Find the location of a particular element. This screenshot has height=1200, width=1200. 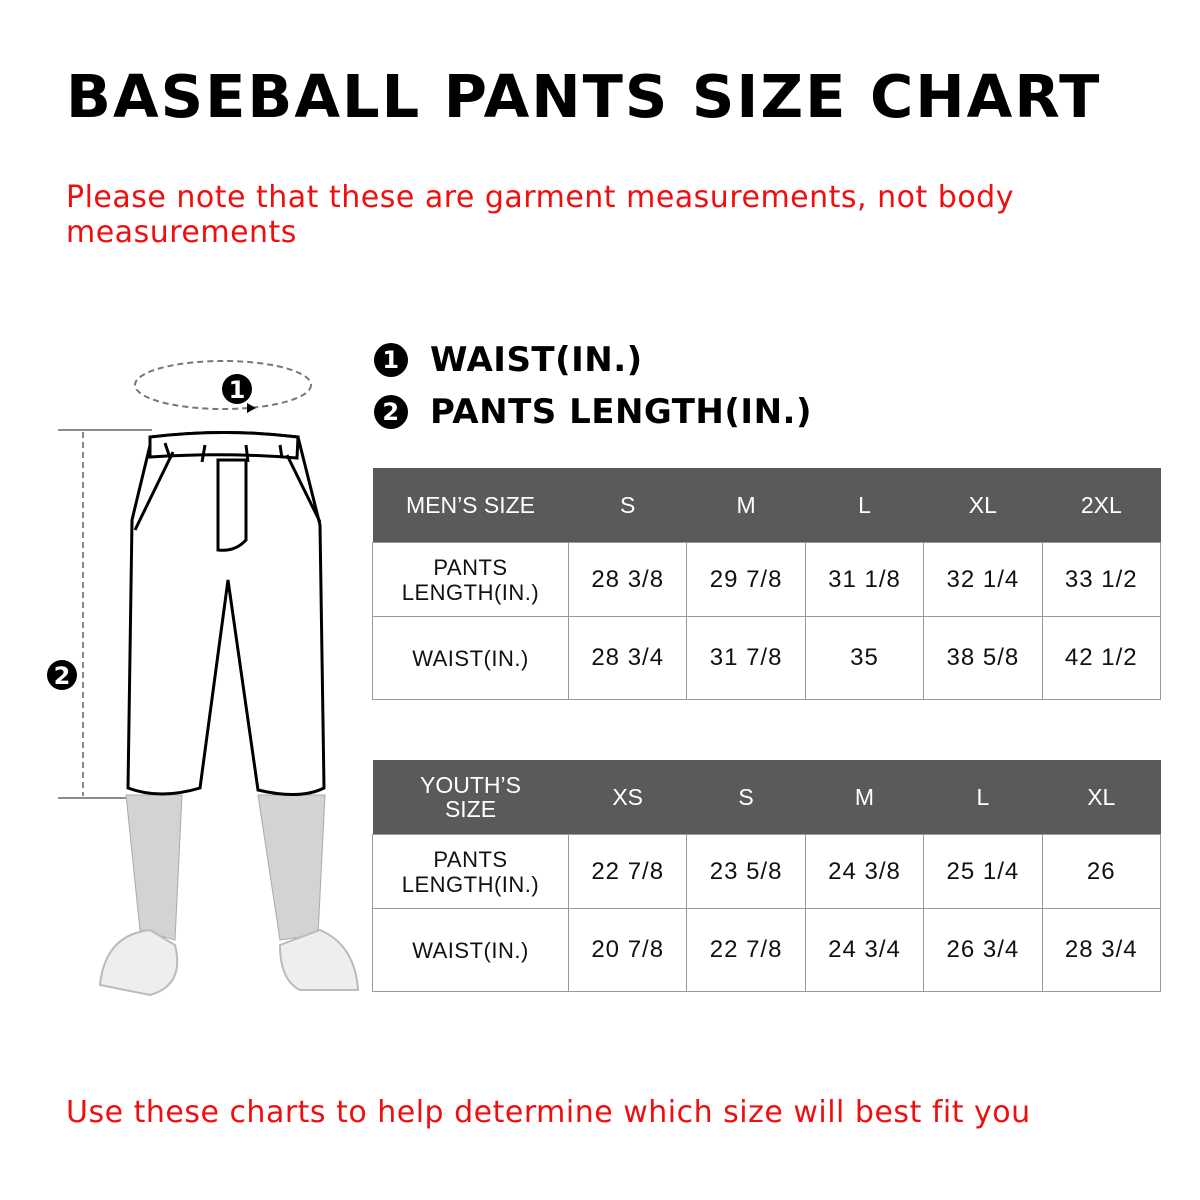

shoe-right is located at coordinates (319, 959).